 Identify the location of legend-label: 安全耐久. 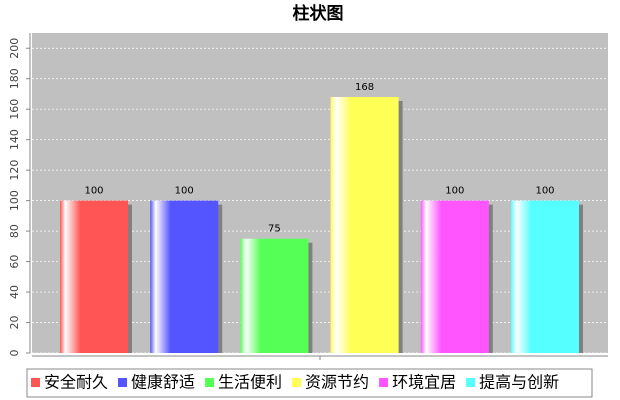
(76, 382).